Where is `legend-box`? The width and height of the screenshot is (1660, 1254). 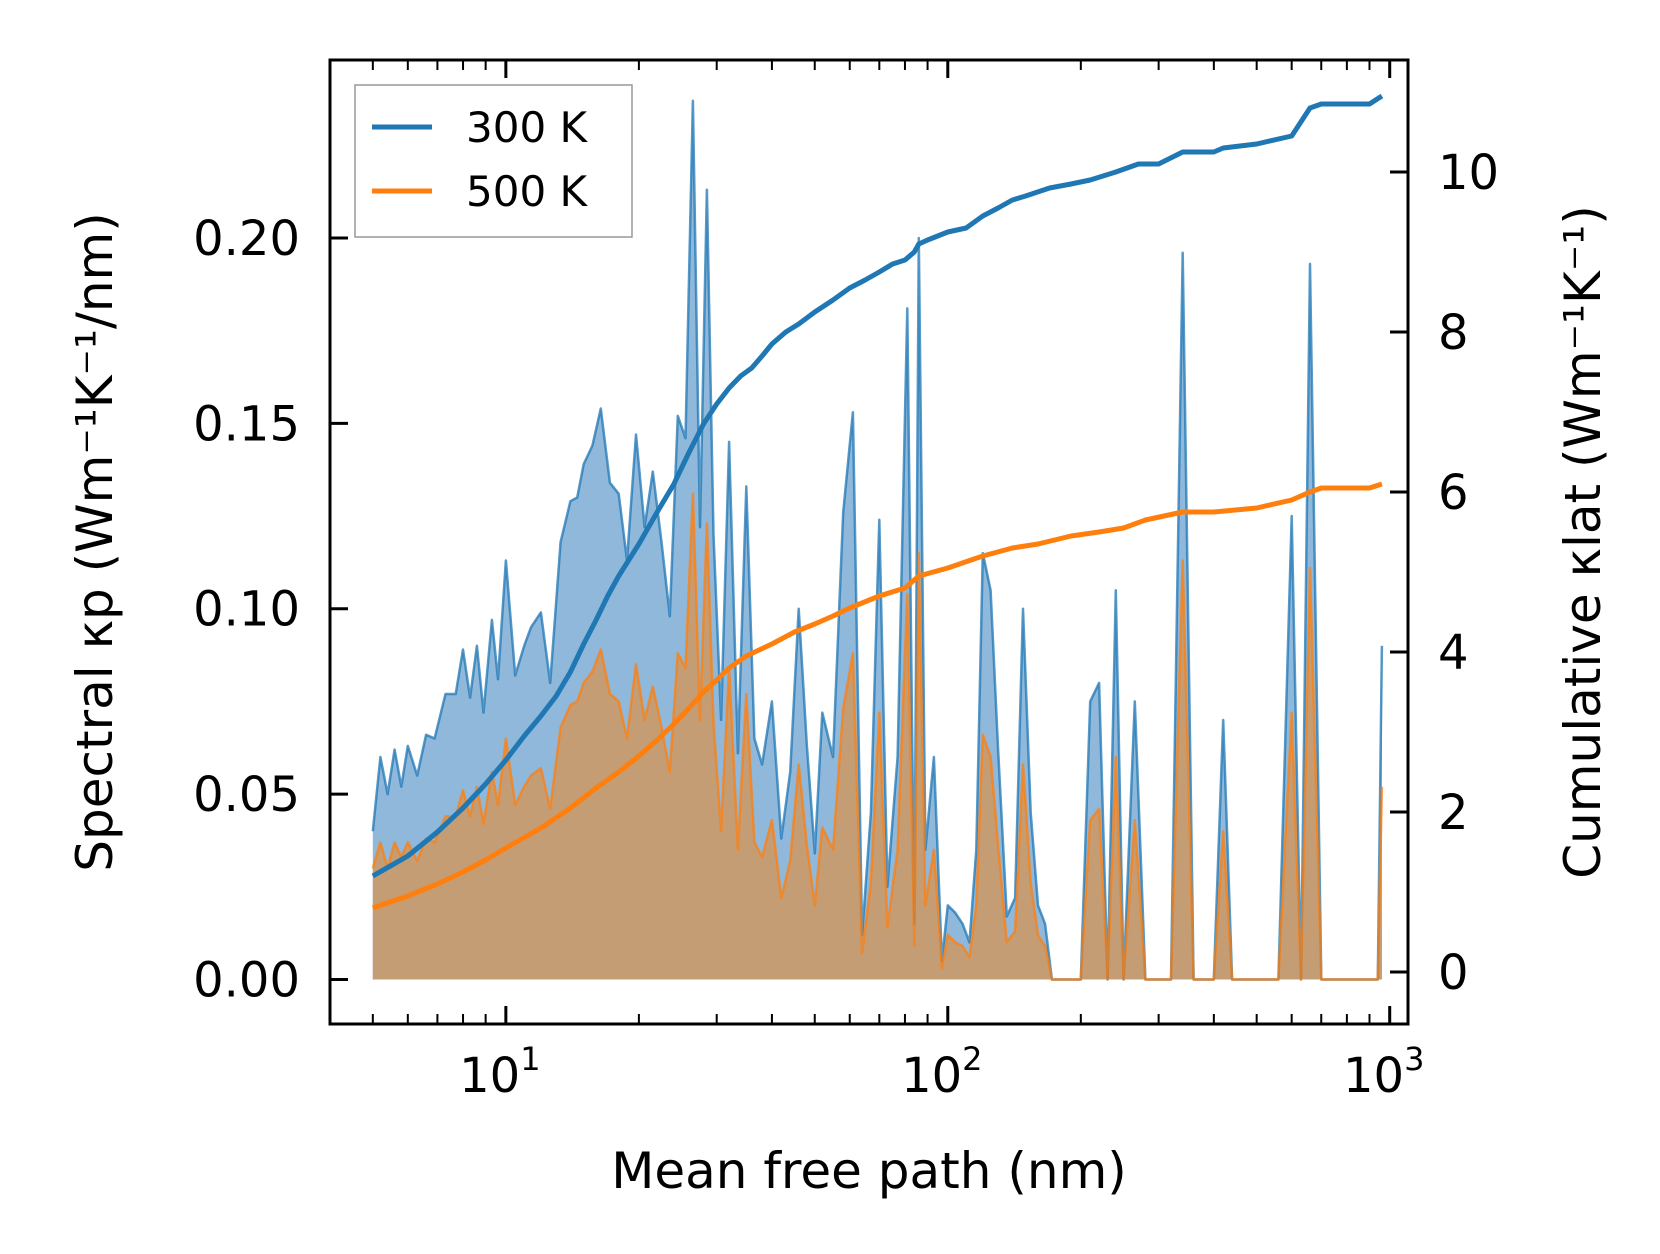
legend-box is located at coordinates (493, 161).